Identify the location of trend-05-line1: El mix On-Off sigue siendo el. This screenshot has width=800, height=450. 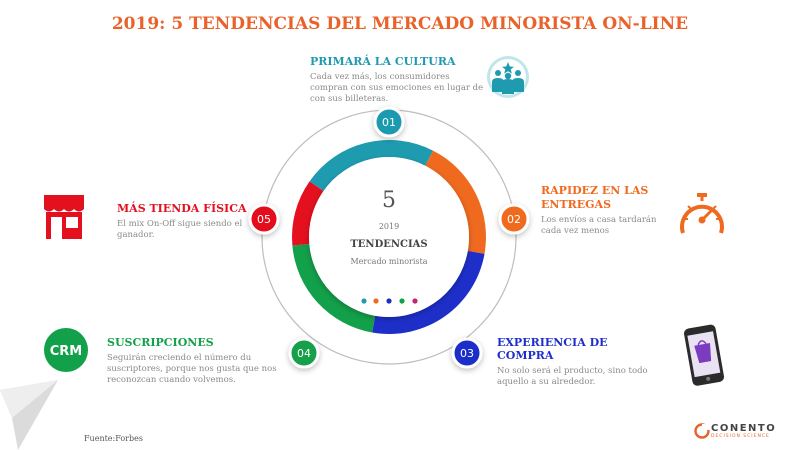
(180, 224).